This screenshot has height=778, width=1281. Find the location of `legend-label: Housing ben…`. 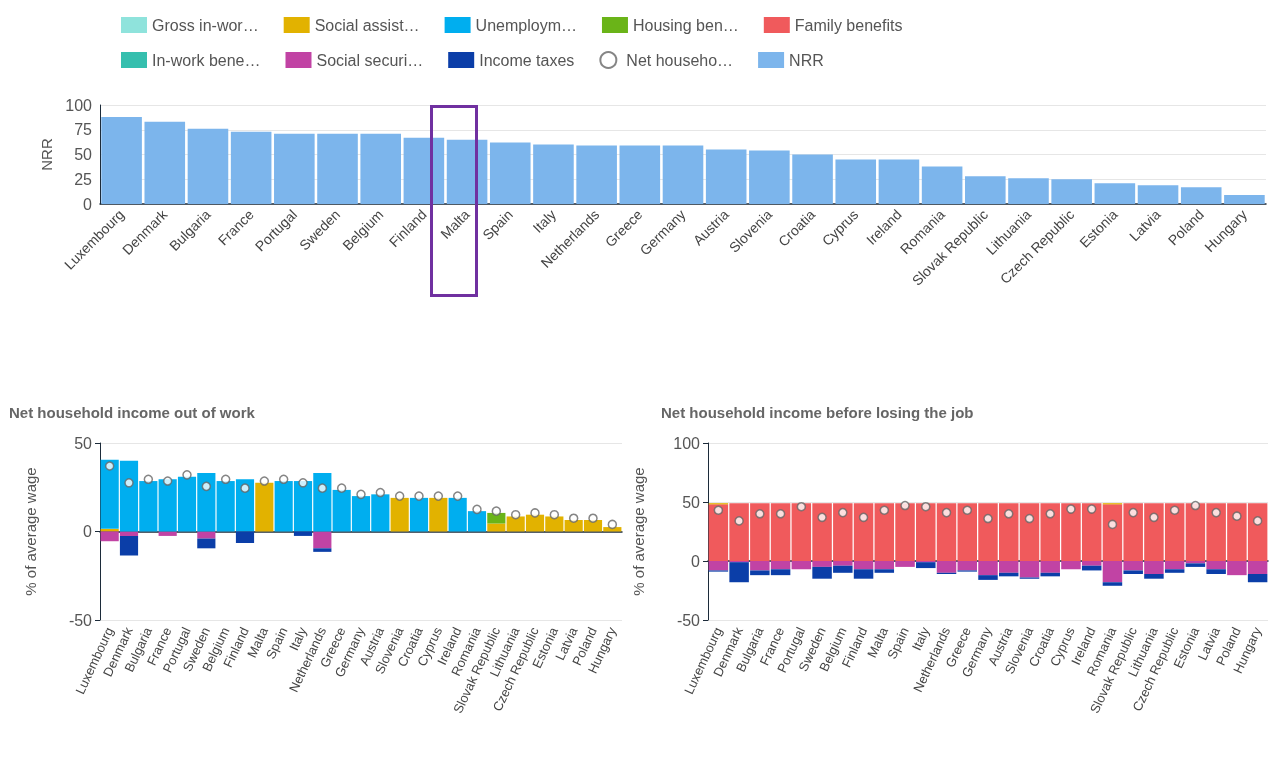

legend-label: Housing ben… is located at coordinates (685, 25).